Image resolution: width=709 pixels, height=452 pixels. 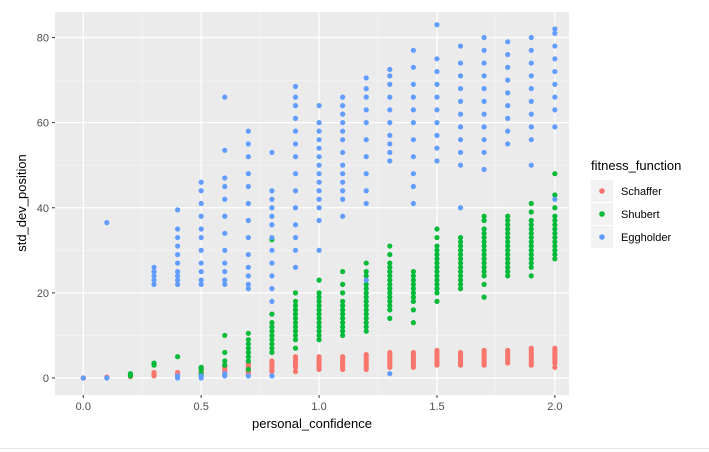 I want to click on x-tick-label: 0.0, so click(x=83, y=407).